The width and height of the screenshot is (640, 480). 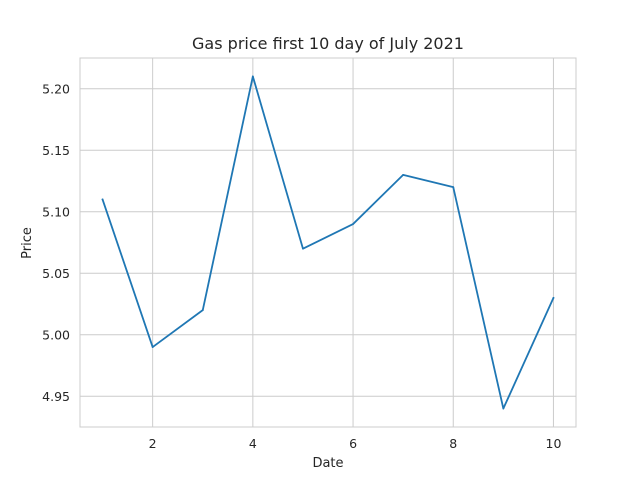 What do you see at coordinates (153, 443) in the screenshot?
I see `x-tick-label: 2` at bounding box center [153, 443].